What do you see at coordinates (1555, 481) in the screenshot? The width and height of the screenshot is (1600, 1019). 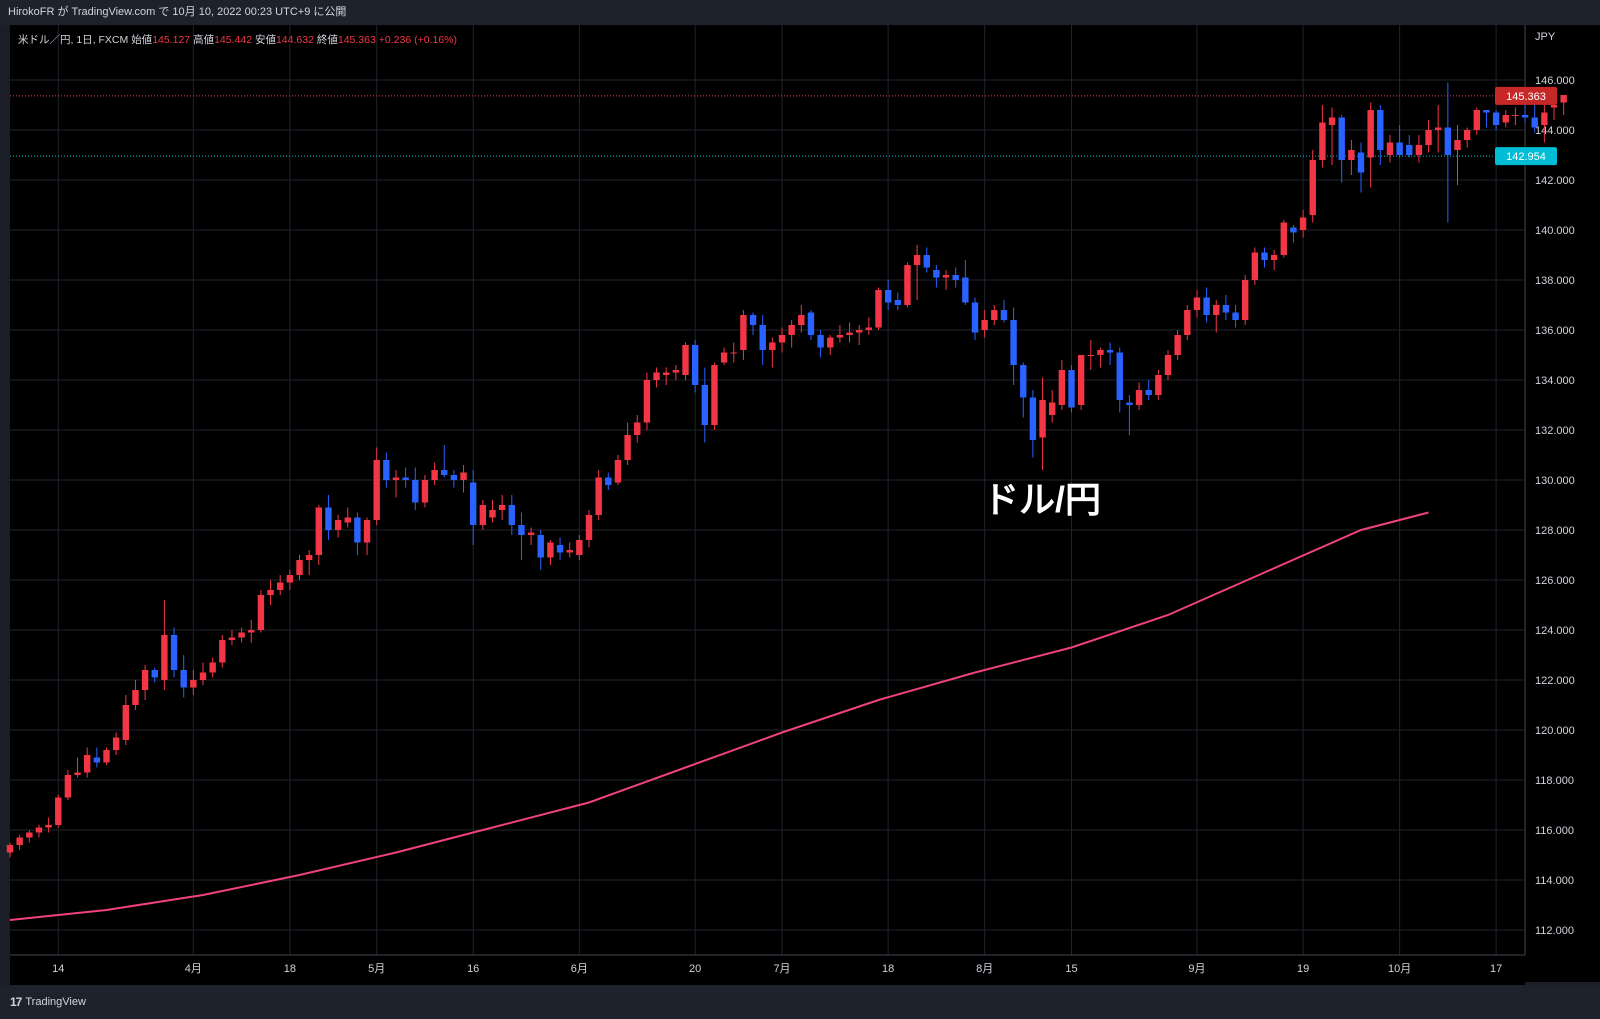 I see `y-tick-label: 130.000` at bounding box center [1555, 481].